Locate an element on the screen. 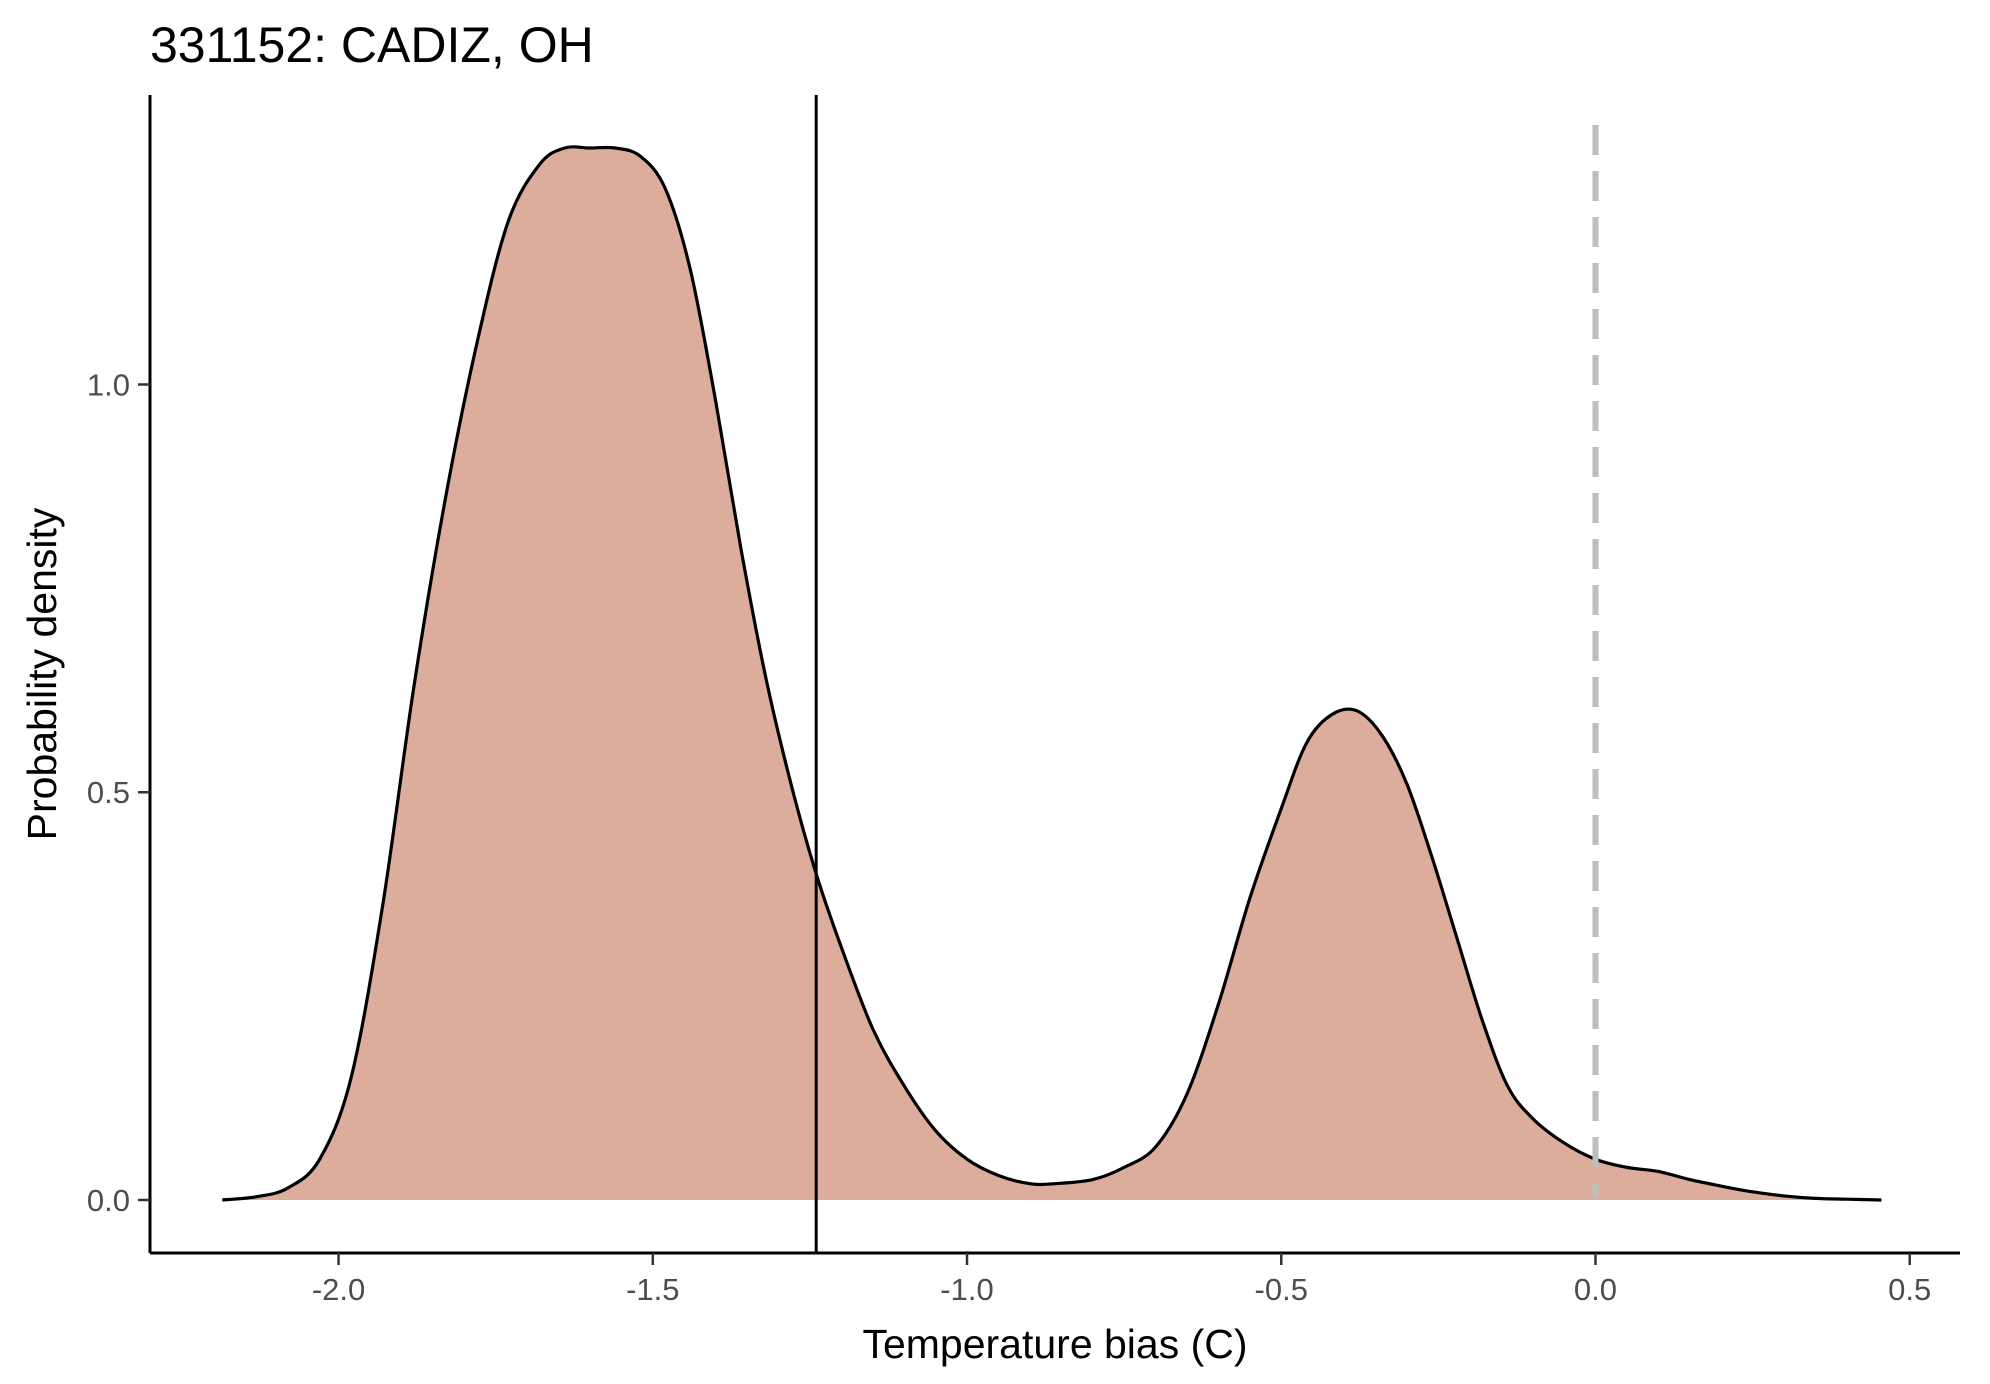 This screenshot has width=1990, height=1384. x-tick-label: -1.5 is located at coordinates (652, 1289).